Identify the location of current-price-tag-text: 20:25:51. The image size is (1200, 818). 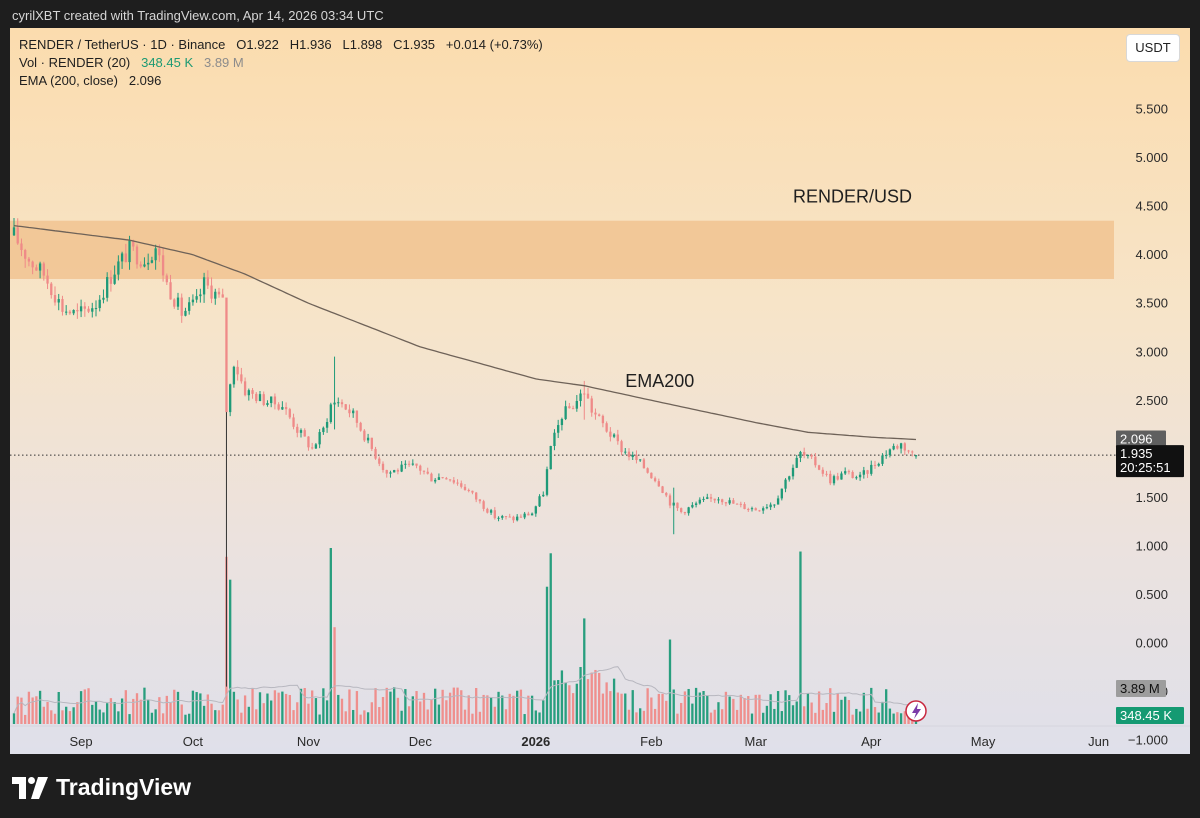
(1145, 467).